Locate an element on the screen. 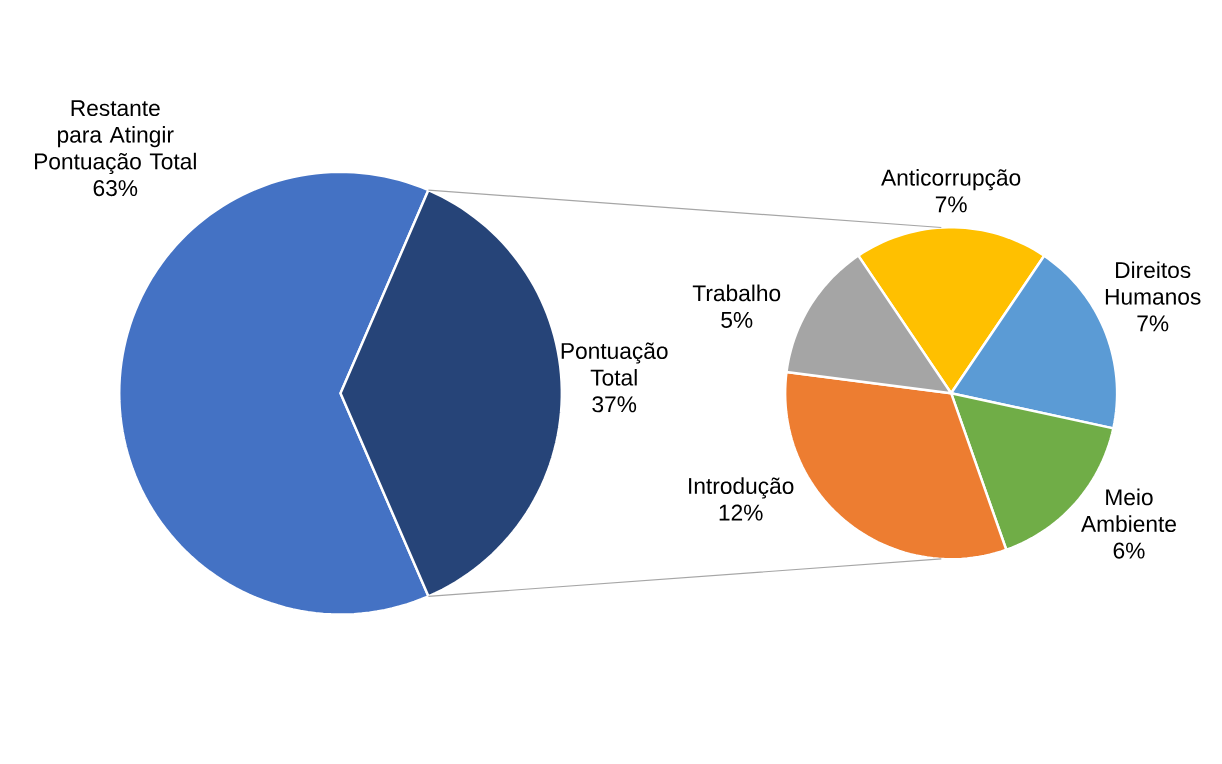  data-label: 6% is located at coordinates (1129, 550).